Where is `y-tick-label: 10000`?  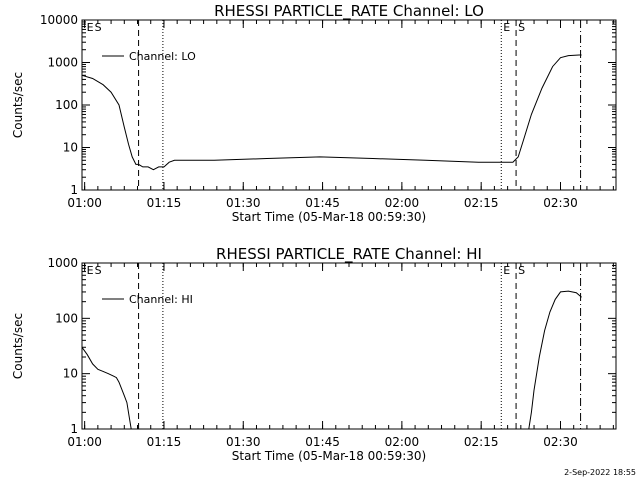 y-tick-label: 10000 is located at coordinates (59, 20).